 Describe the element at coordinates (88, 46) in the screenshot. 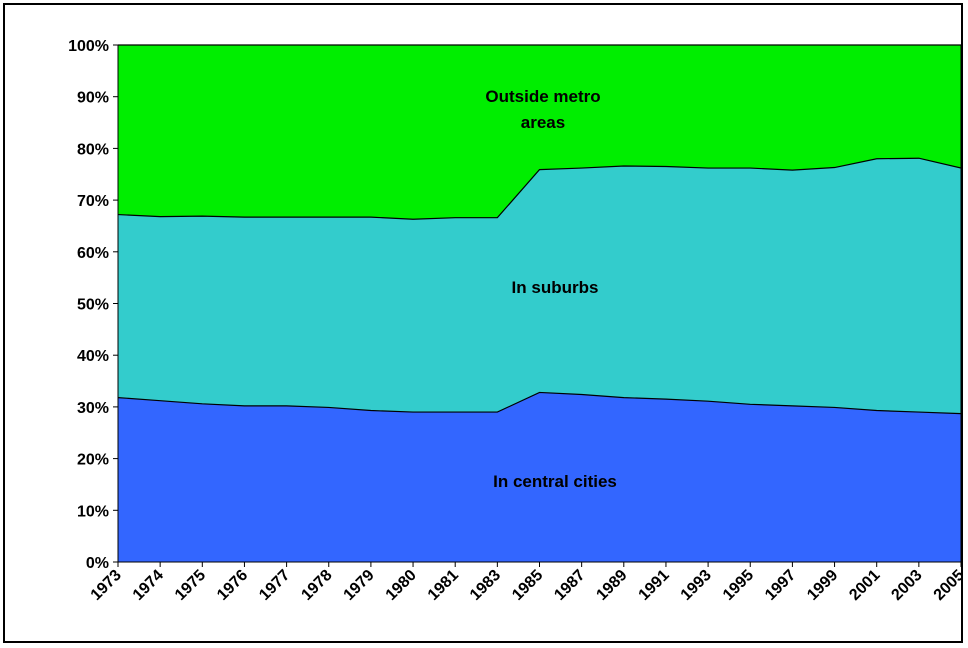

I see `y-tick-label: 100%` at that location.